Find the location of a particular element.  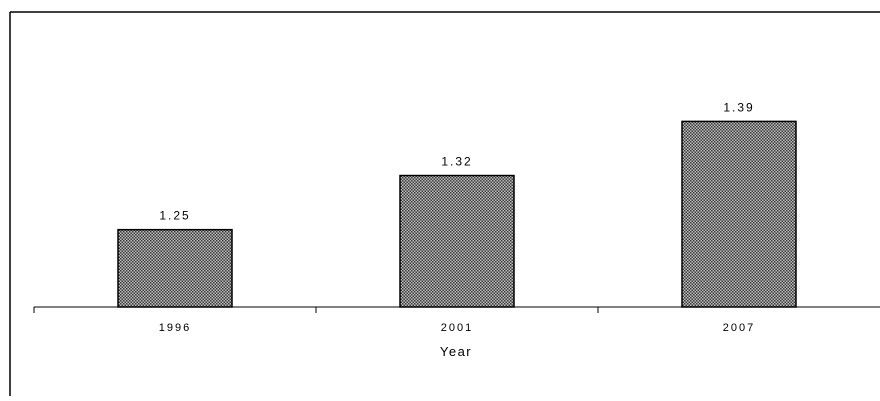

x-tick-label-2007: 2007 is located at coordinates (739, 328).